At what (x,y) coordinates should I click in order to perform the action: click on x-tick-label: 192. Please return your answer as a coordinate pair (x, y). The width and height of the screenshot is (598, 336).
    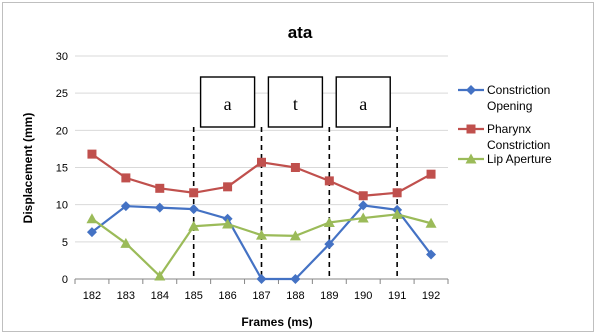
    Looking at the image, I should click on (431, 296).